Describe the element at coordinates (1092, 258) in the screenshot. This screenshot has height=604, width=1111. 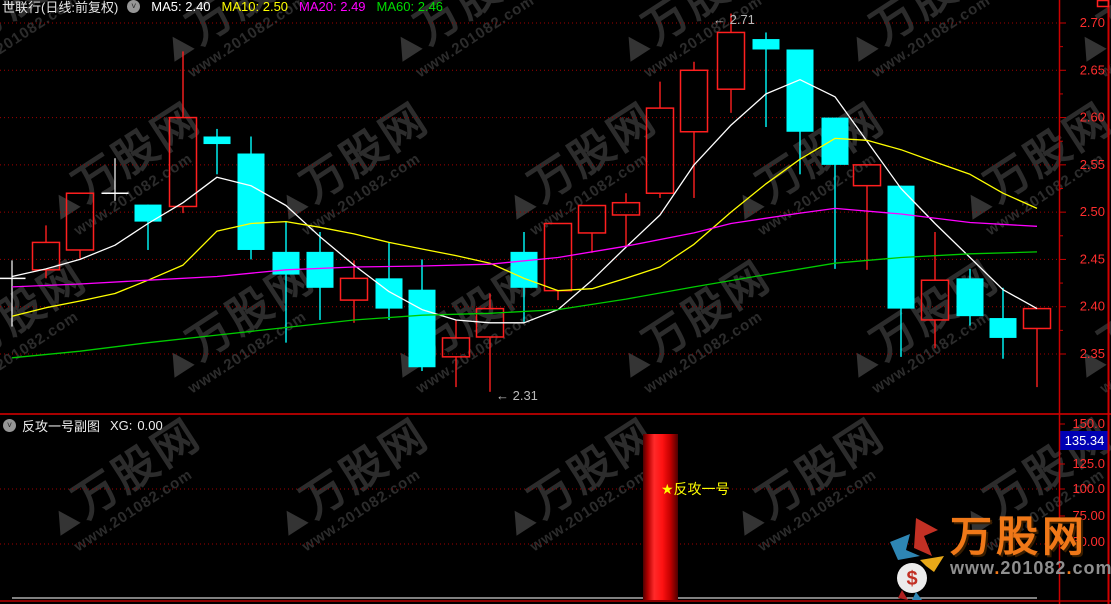
I see `price-axis-label: 2.45` at that location.